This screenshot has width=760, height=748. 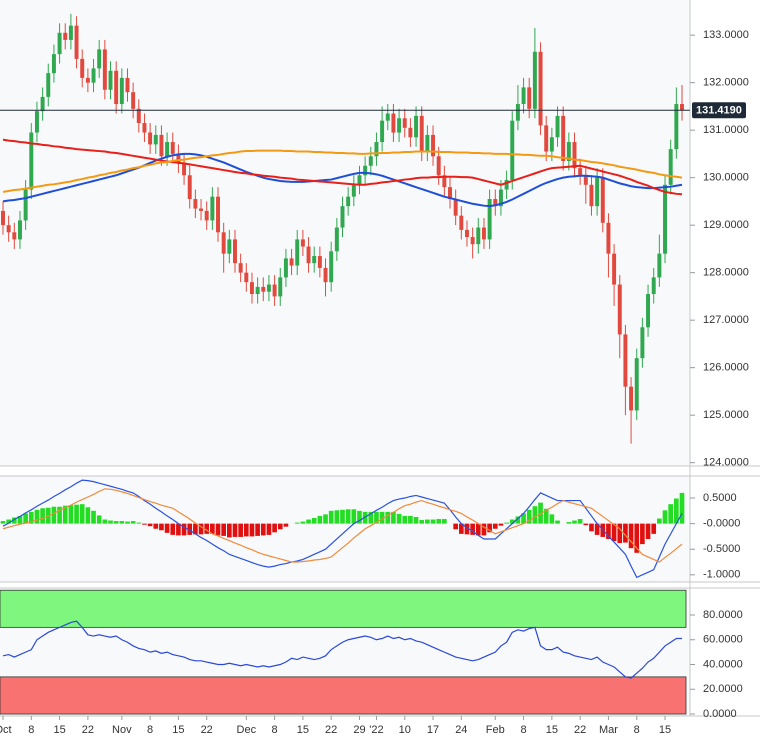 I want to click on rsi-band, so click(x=343, y=608).